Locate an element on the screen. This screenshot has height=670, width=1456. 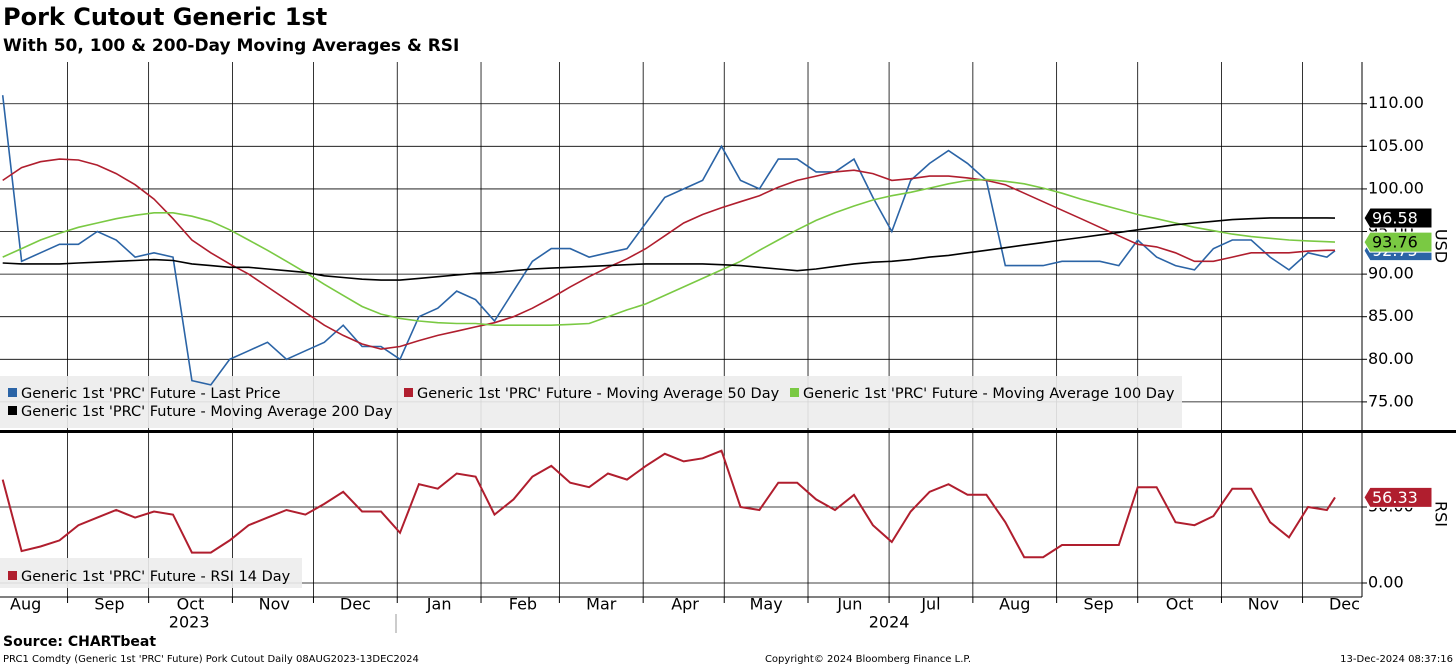
y-axis-label: USD is located at coordinates (1441, 246).